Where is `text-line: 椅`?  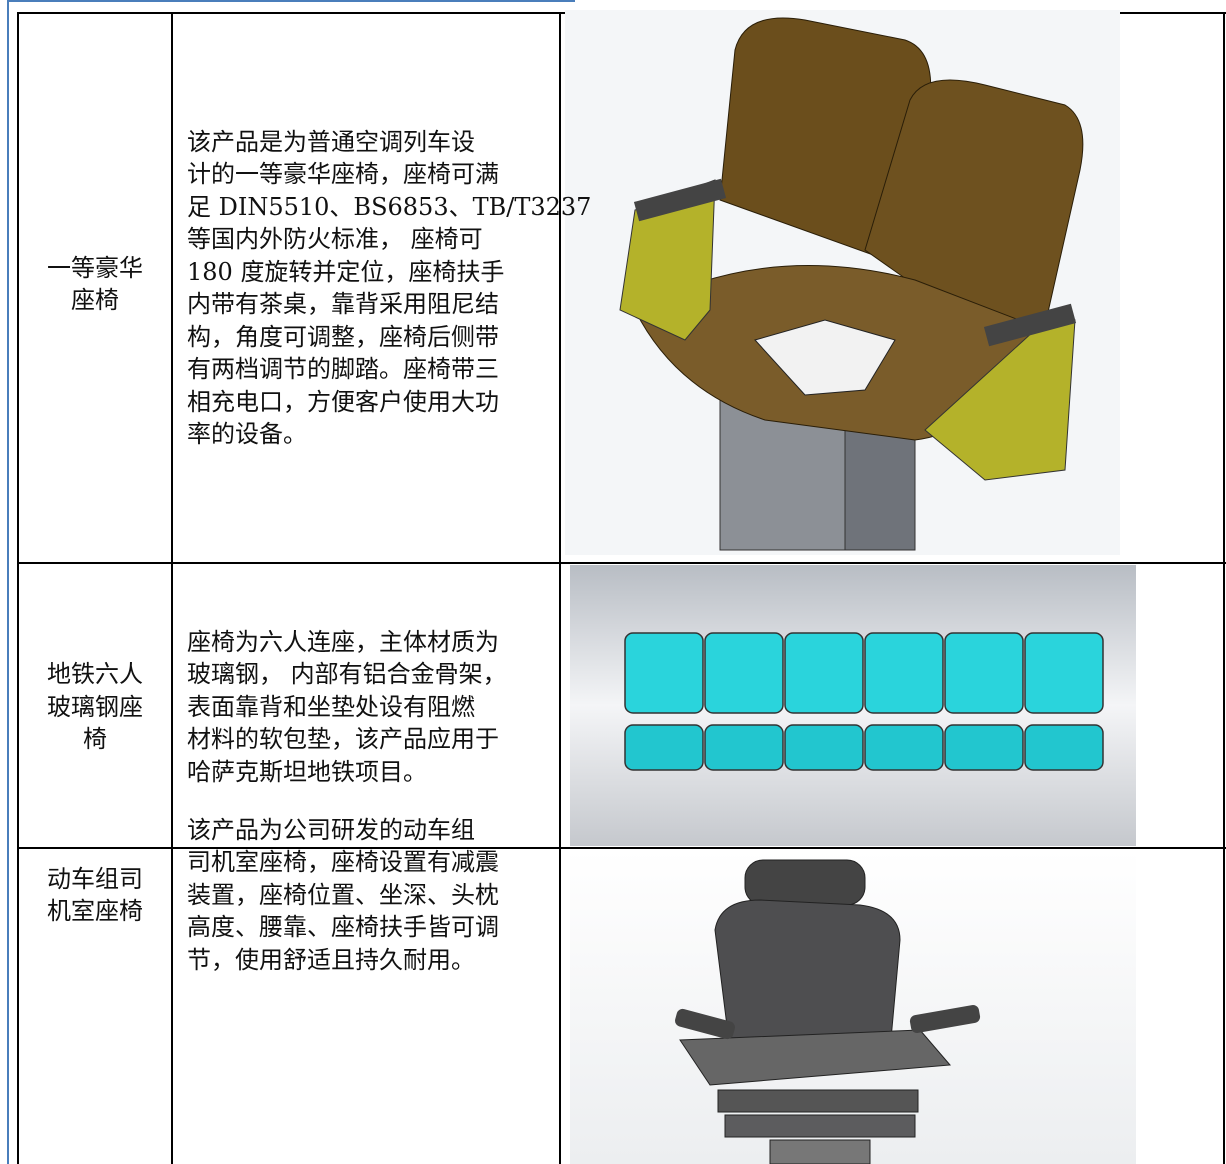 text-line: 椅 is located at coordinates (95, 739).